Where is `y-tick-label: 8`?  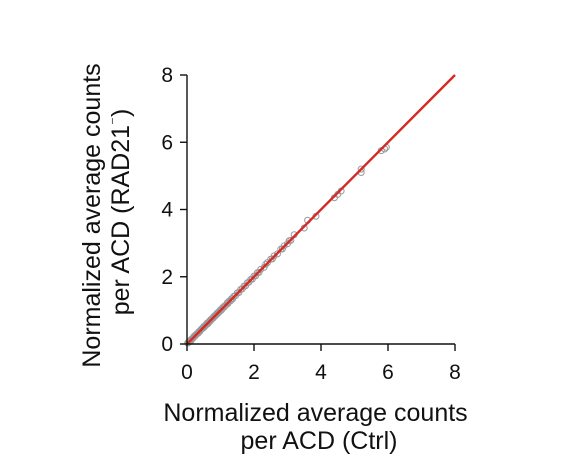 y-tick-label: 8 is located at coordinates (167, 75).